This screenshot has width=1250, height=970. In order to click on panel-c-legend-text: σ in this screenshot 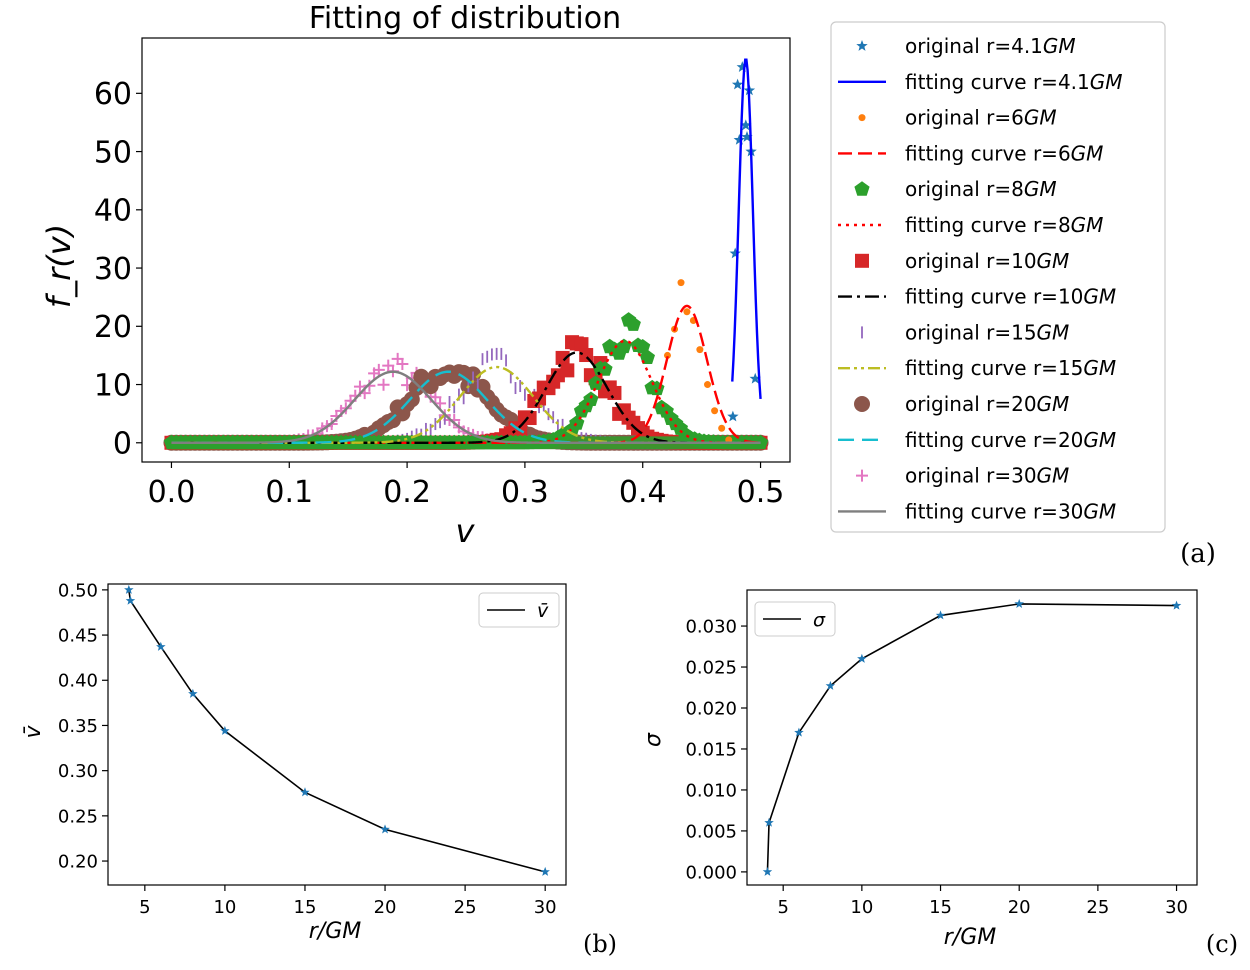, I will do `click(819, 620)`.